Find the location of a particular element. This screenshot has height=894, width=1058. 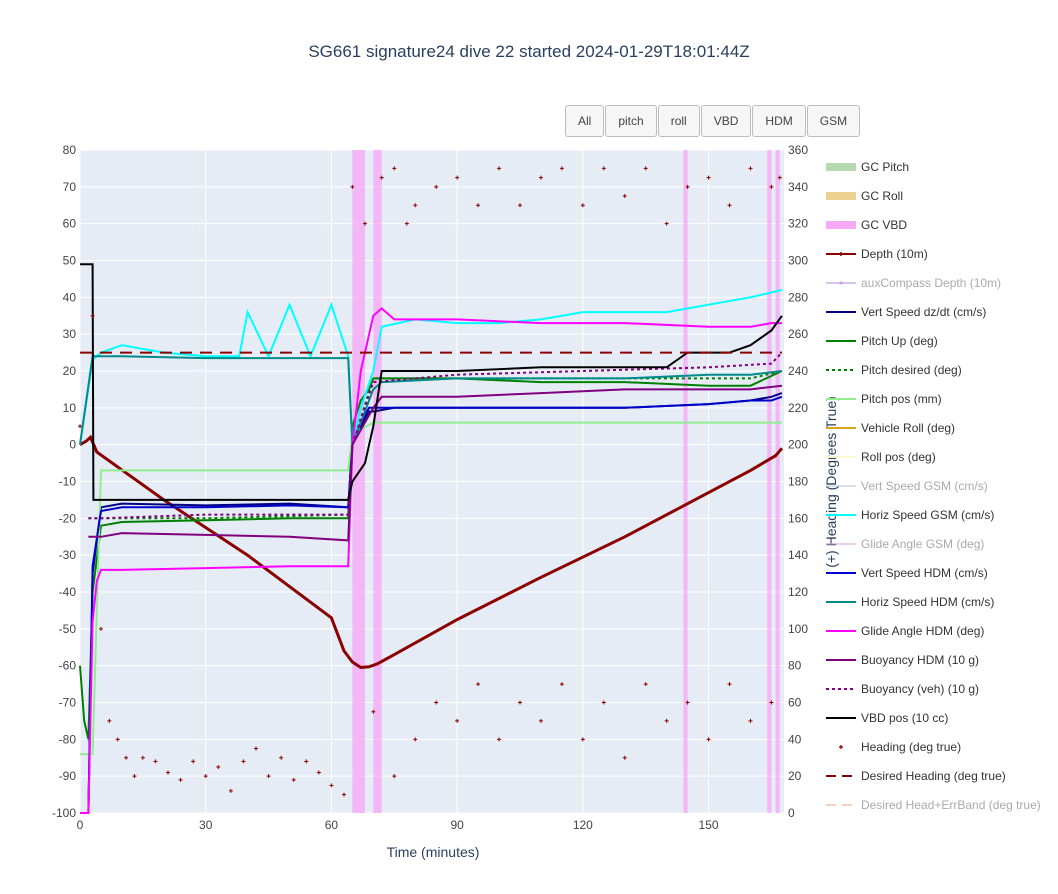

button-pitch: pitch is located at coordinates (631, 121).